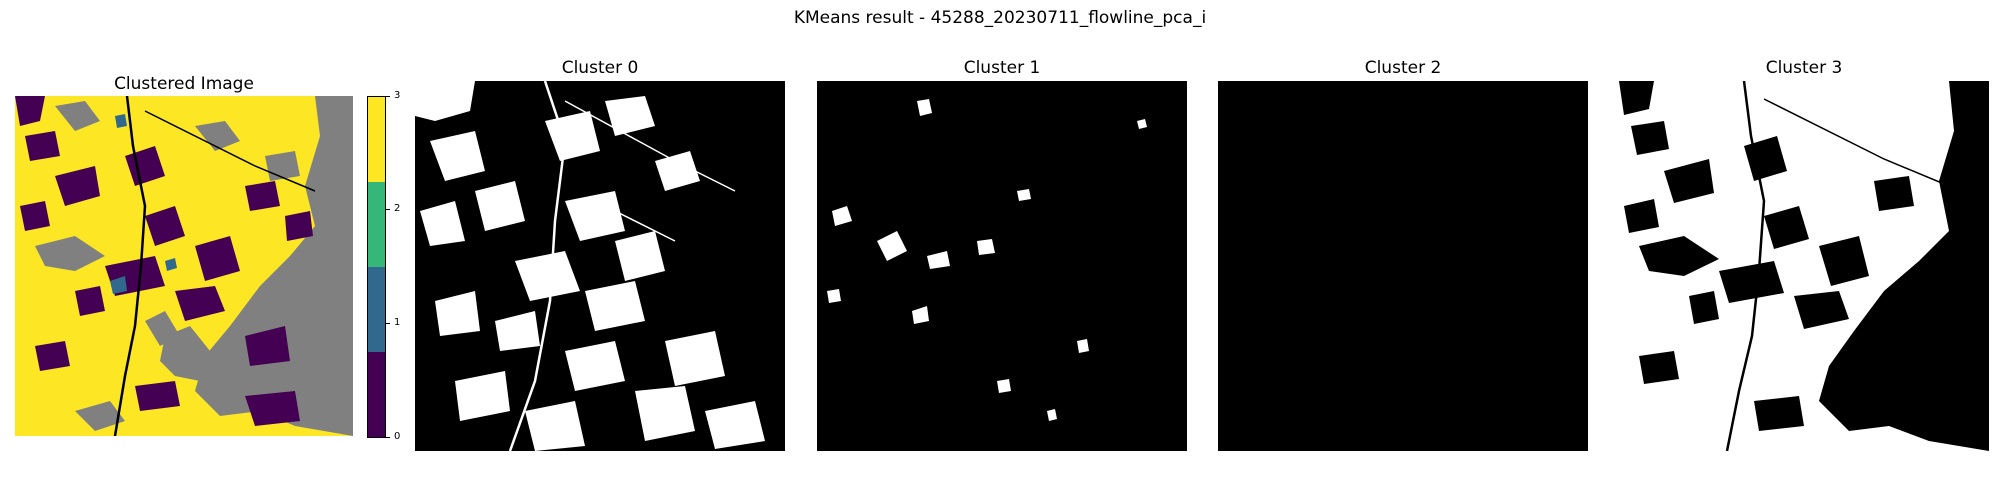 The image size is (2000, 500). What do you see at coordinates (1002, 266) in the screenshot?
I see `cluster-1-mask` at bounding box center [1002, 266].